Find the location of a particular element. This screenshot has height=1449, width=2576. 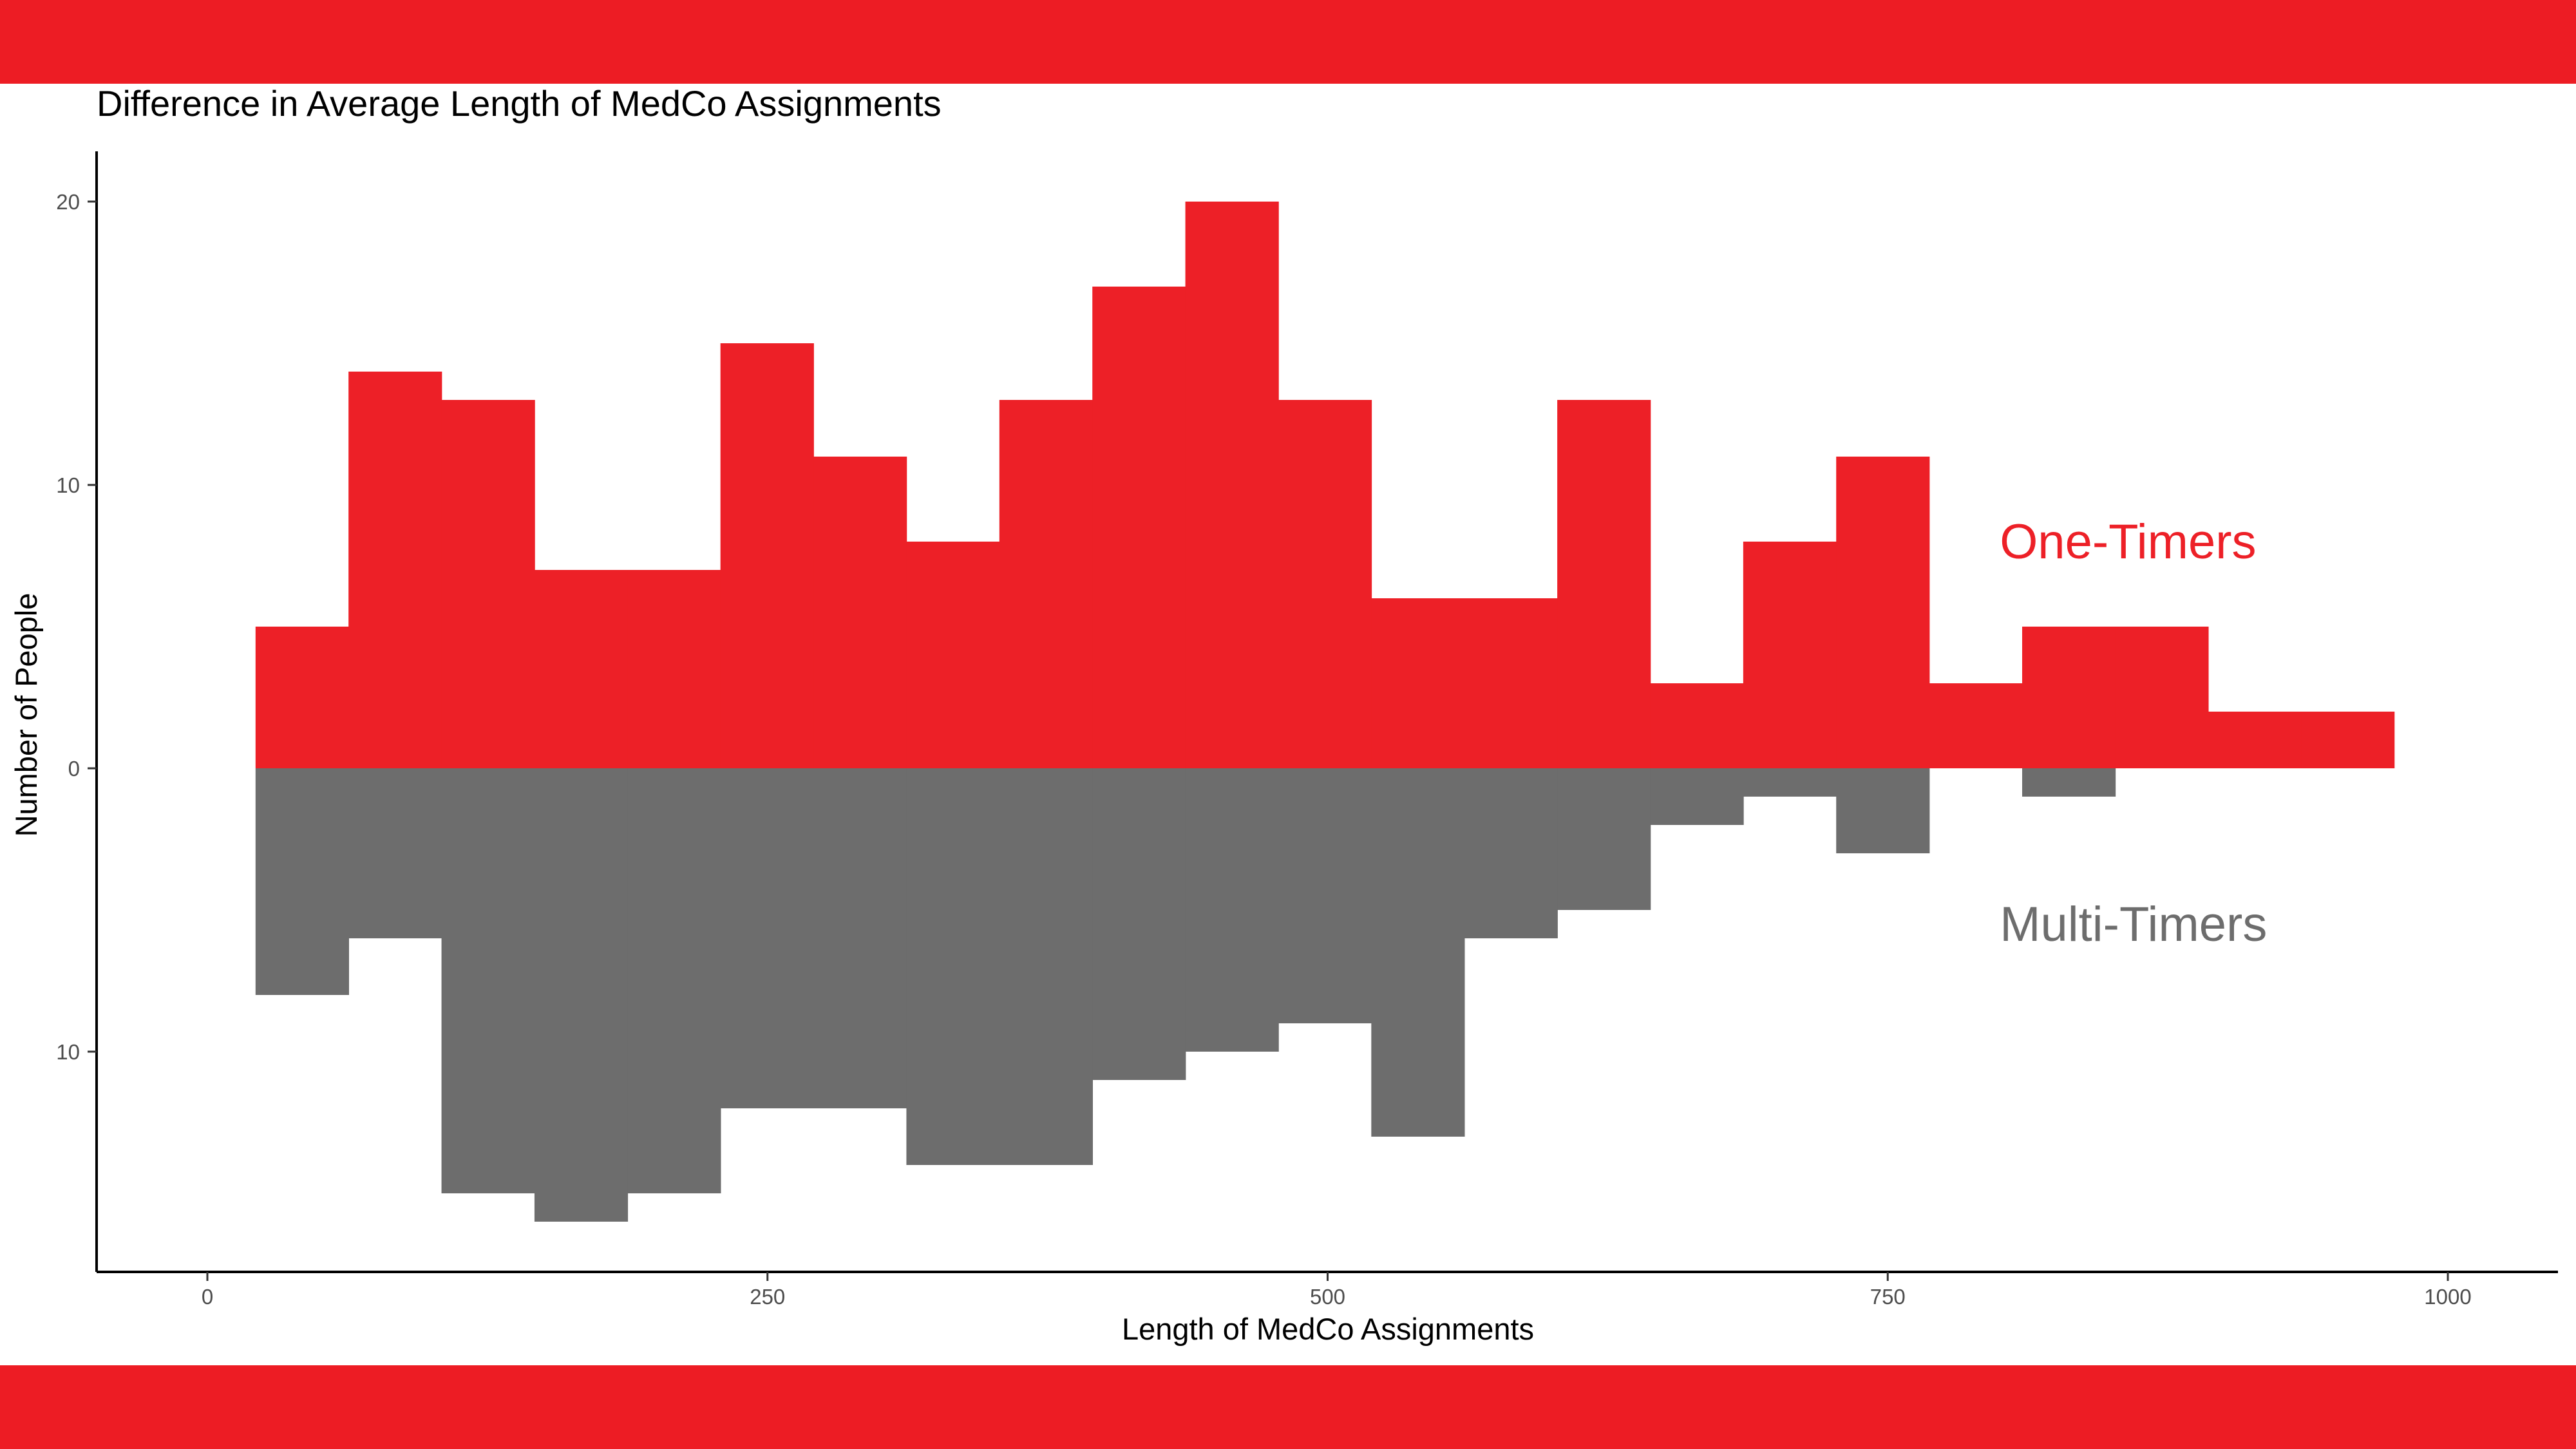

y-tick-label: 20 is located at coordinates (68, 202).